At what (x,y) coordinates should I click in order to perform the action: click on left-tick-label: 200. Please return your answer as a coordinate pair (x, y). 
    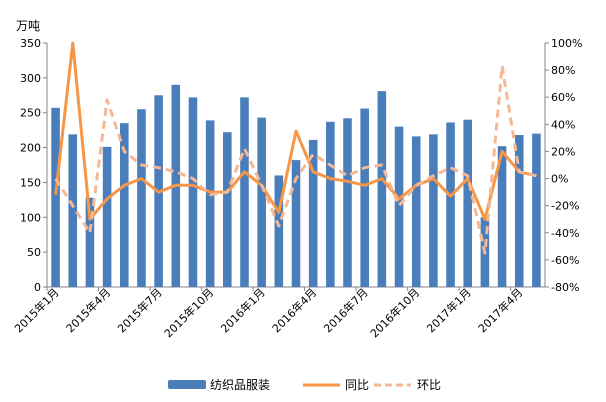
    Looking at the image, I should click on (30, 148).